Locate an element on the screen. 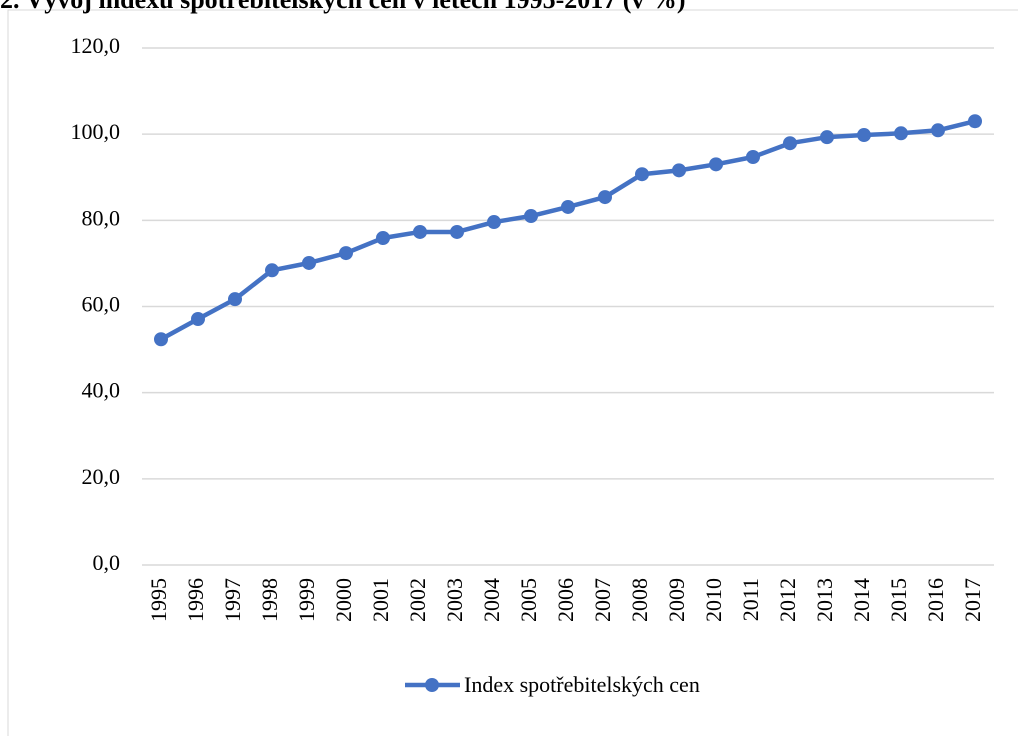  x-tick-label: 2011 is located at coordinates (750, 599).